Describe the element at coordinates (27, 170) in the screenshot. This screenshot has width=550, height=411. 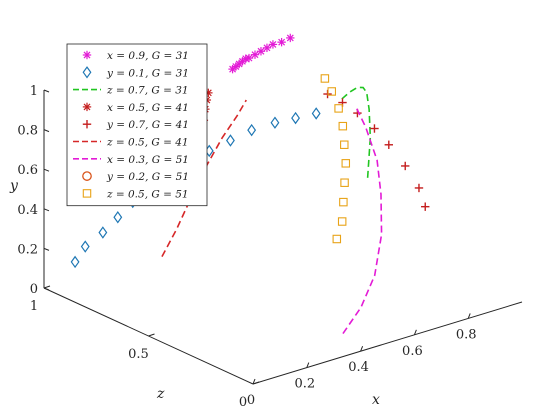
I see `y-tick-label: 0.6` at that location.